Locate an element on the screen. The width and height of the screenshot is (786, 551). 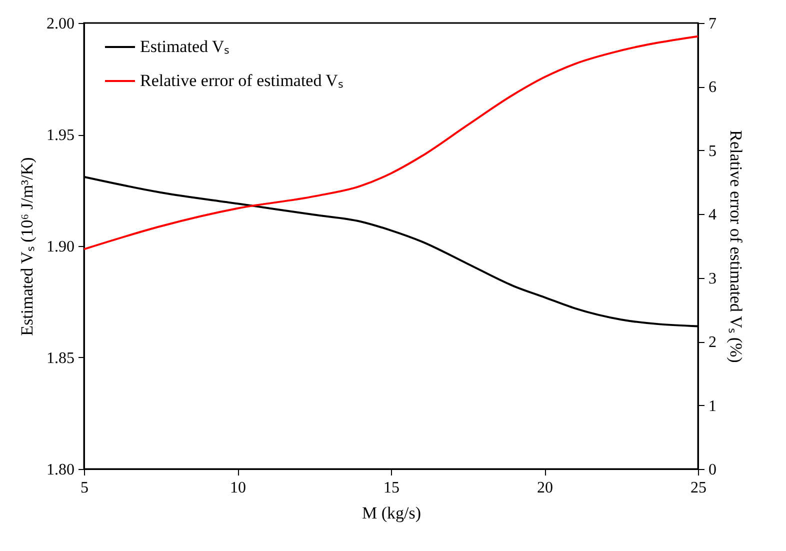
y2-tick-label: 6 is located at coordinates (712, 87).